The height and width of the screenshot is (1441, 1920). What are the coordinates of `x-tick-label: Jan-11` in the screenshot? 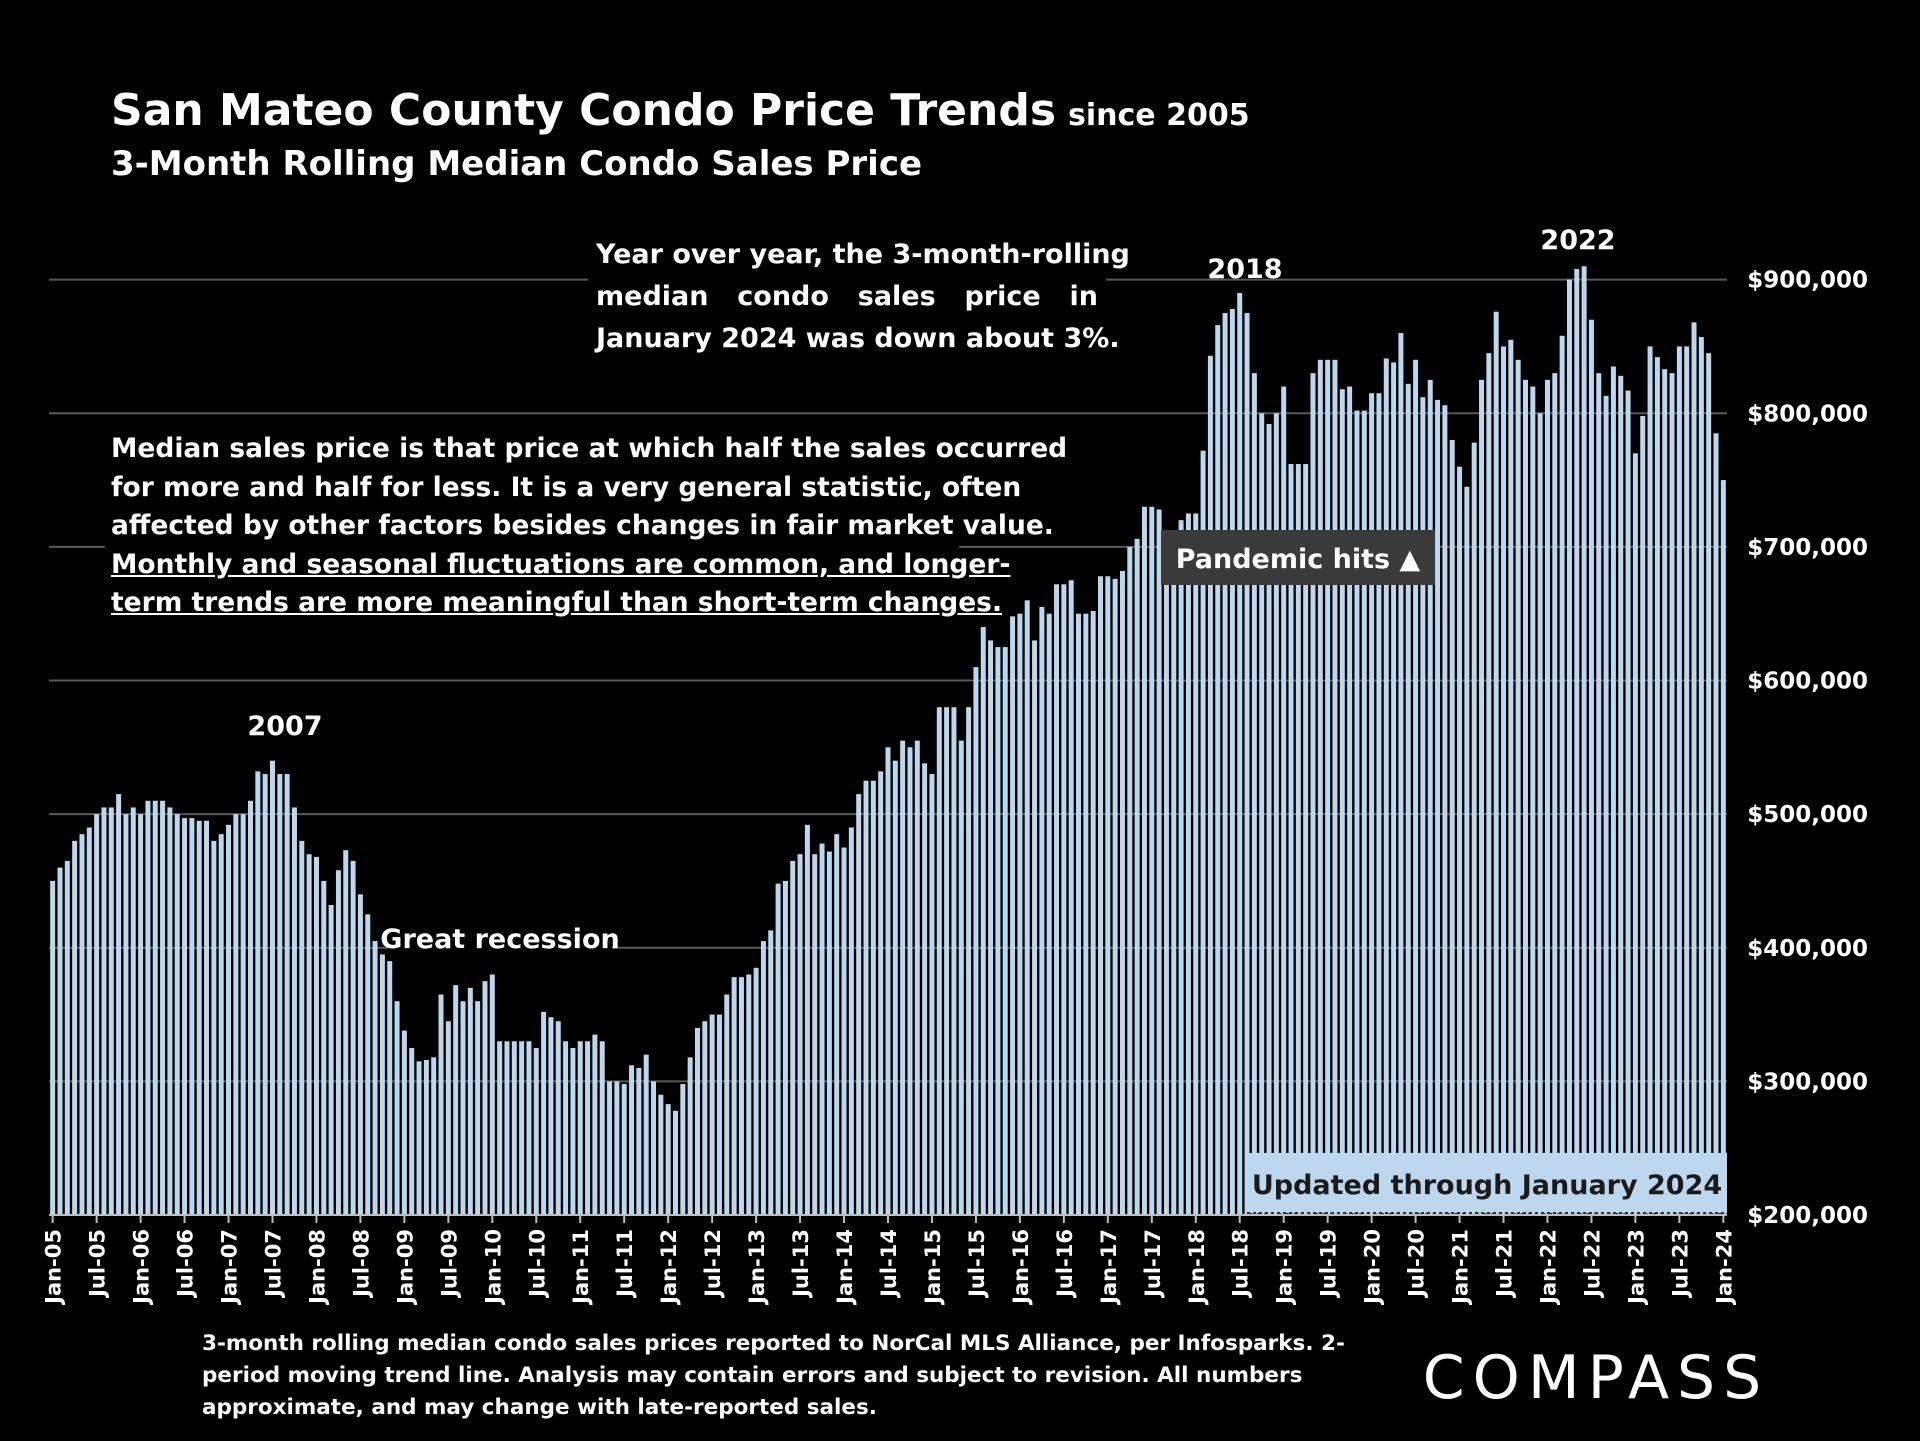 It's located at (581, 1267).